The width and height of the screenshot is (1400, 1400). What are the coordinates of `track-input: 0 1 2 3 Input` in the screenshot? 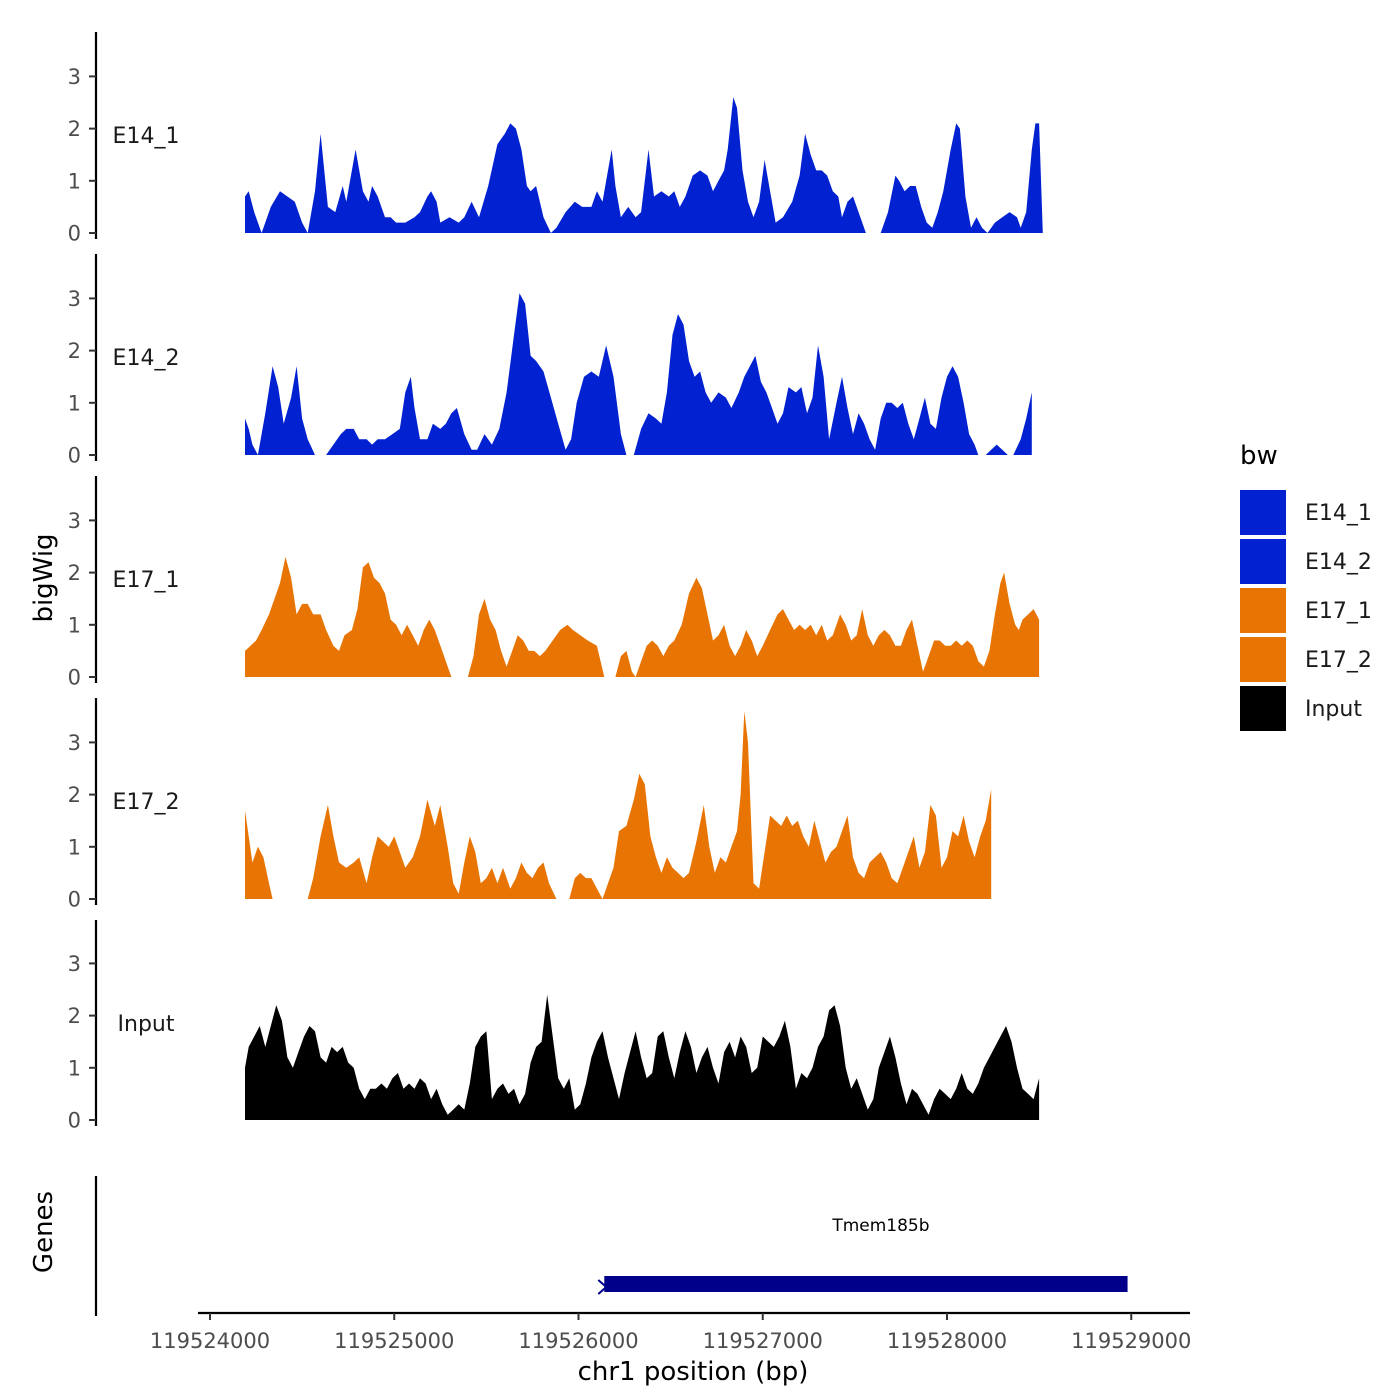 It's located at (554, 1026).